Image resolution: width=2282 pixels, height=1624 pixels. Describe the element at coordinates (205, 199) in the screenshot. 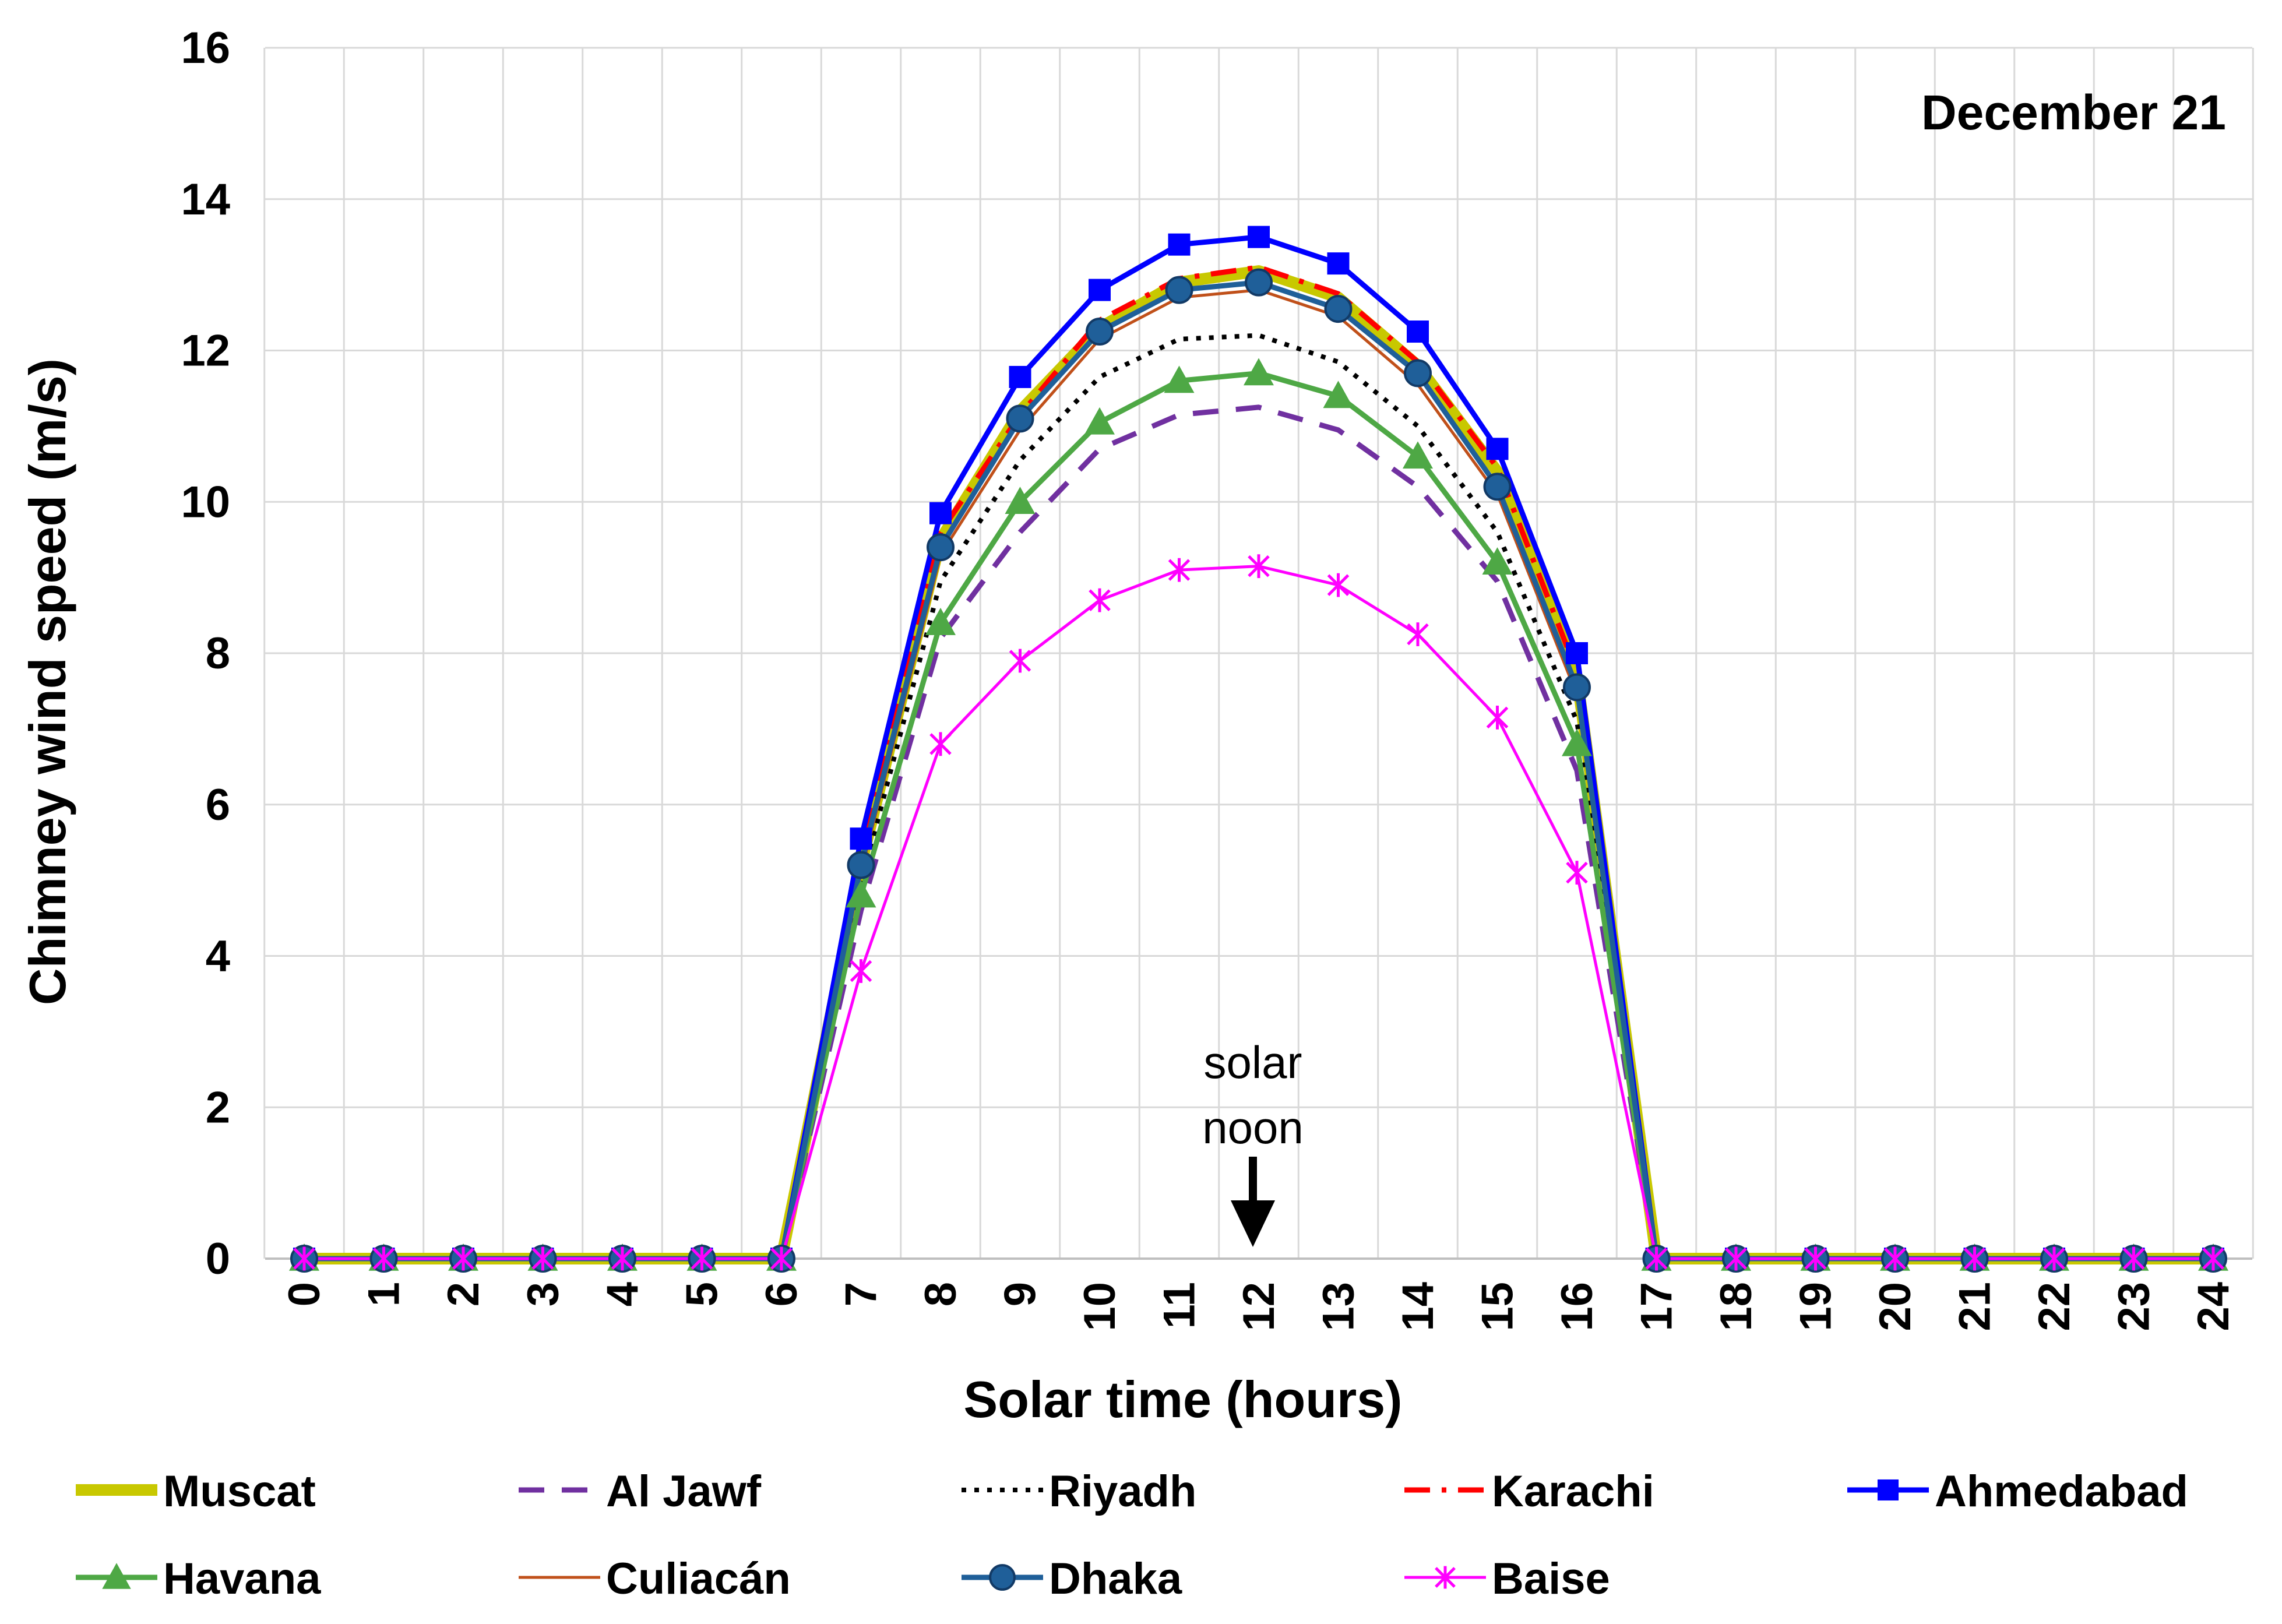

I see `y-tick-label: 14` at that location.